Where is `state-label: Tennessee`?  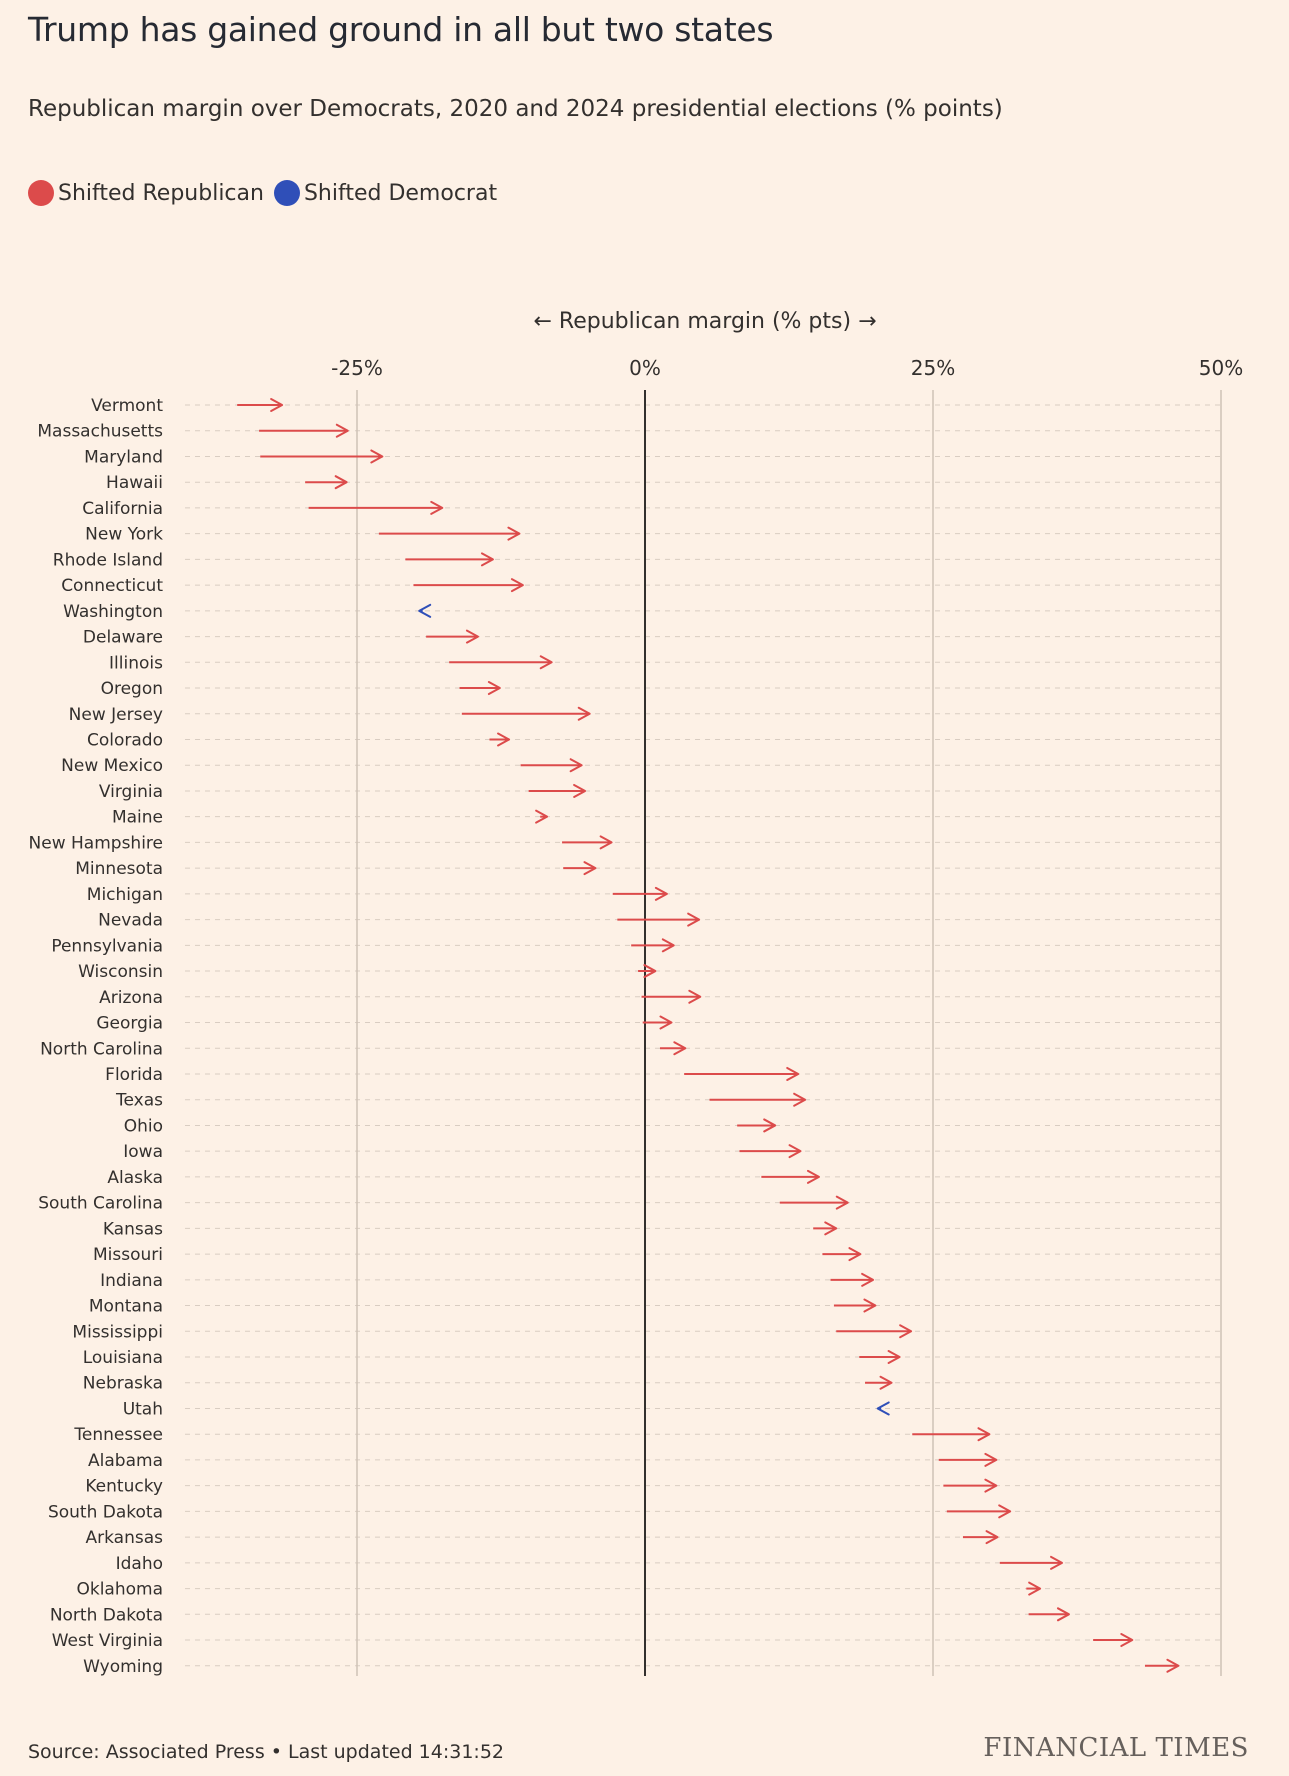 state-label: Tennessee is located at coordinates (118, 1435).